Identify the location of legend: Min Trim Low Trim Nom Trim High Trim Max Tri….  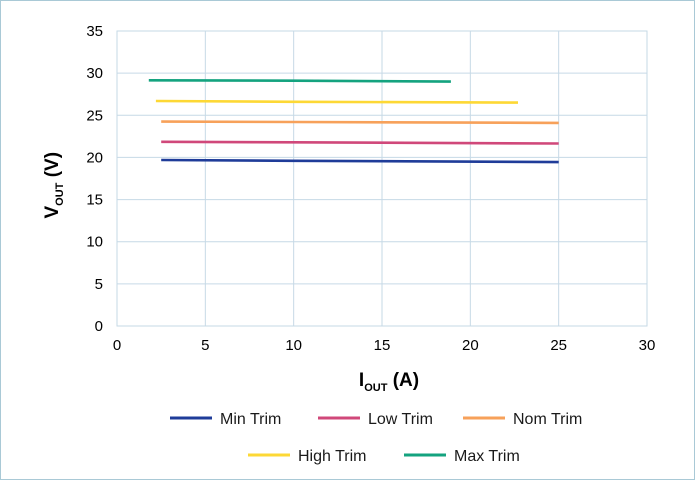
(376, 438).